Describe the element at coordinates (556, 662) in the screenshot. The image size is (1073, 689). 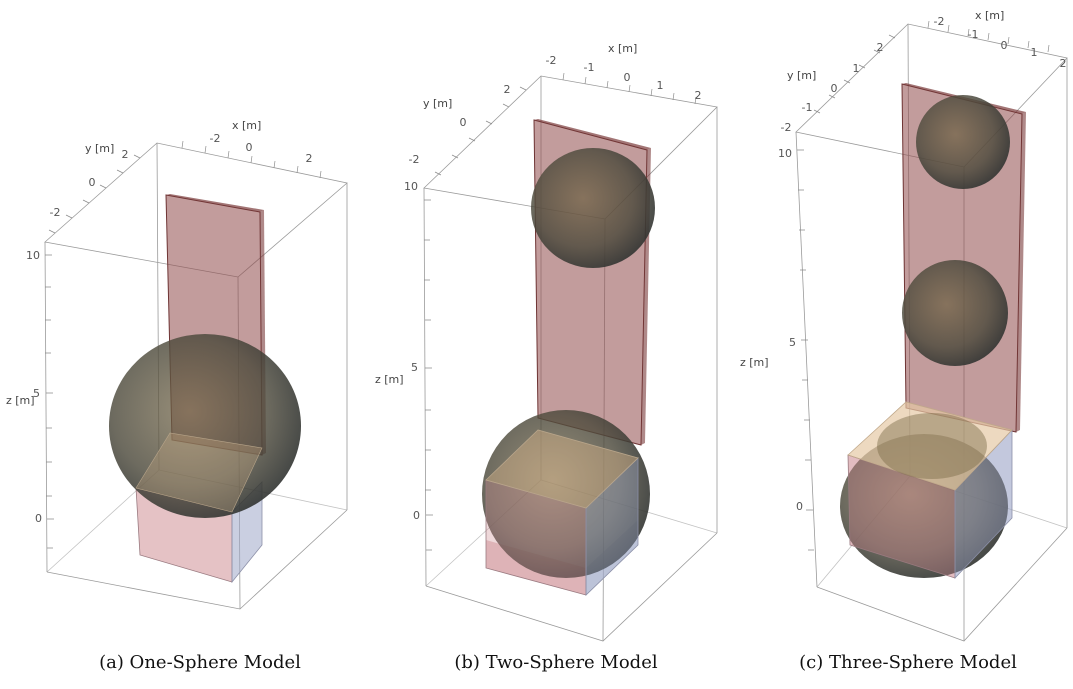
I see `caption-b: (b) Two-Sphere Model` at that location.